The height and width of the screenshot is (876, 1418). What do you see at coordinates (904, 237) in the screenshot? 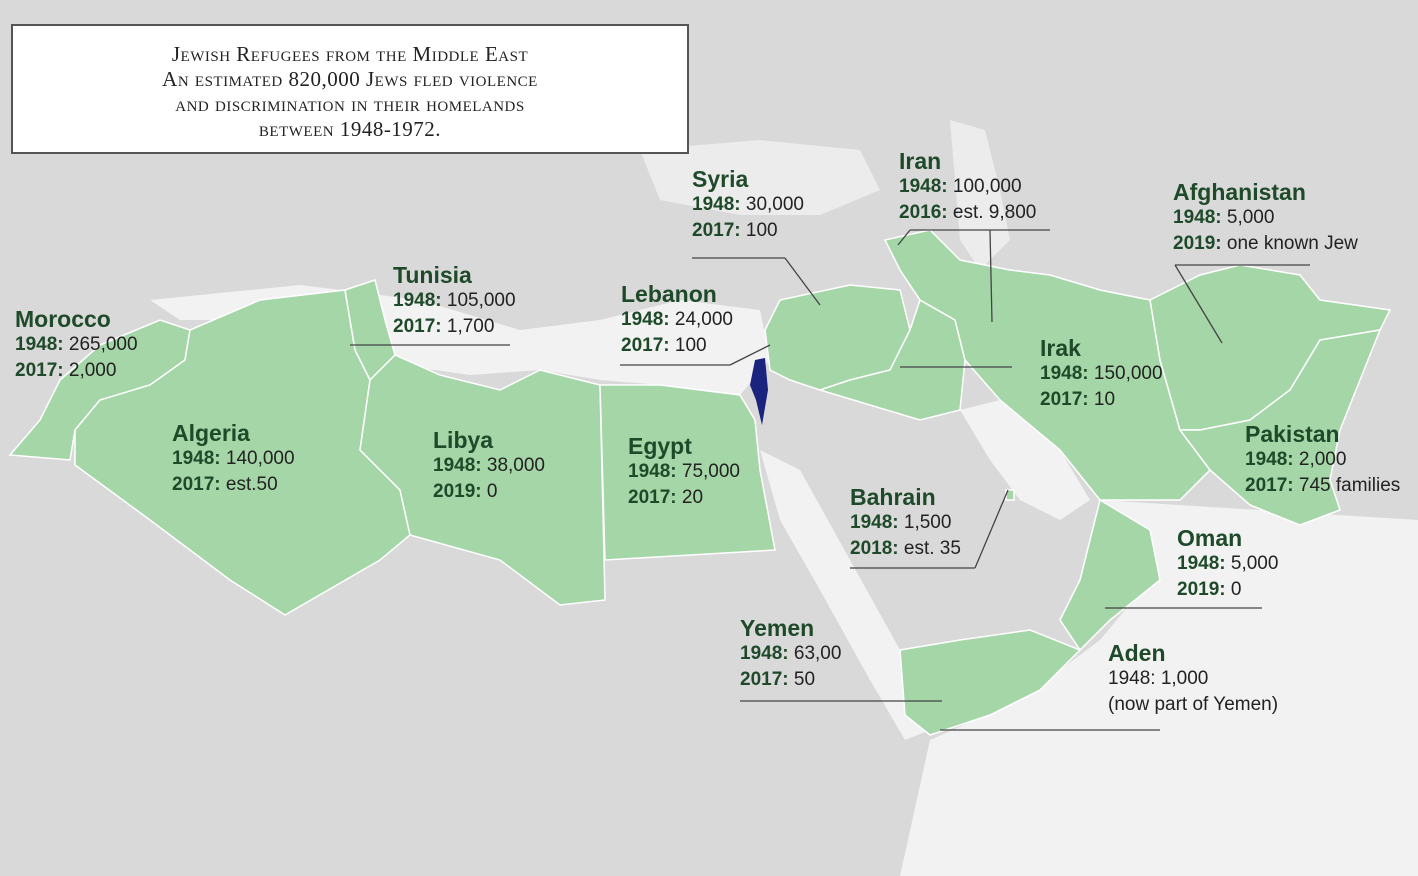
I see `leader-iran-diag` at bounding box center [904, 237].